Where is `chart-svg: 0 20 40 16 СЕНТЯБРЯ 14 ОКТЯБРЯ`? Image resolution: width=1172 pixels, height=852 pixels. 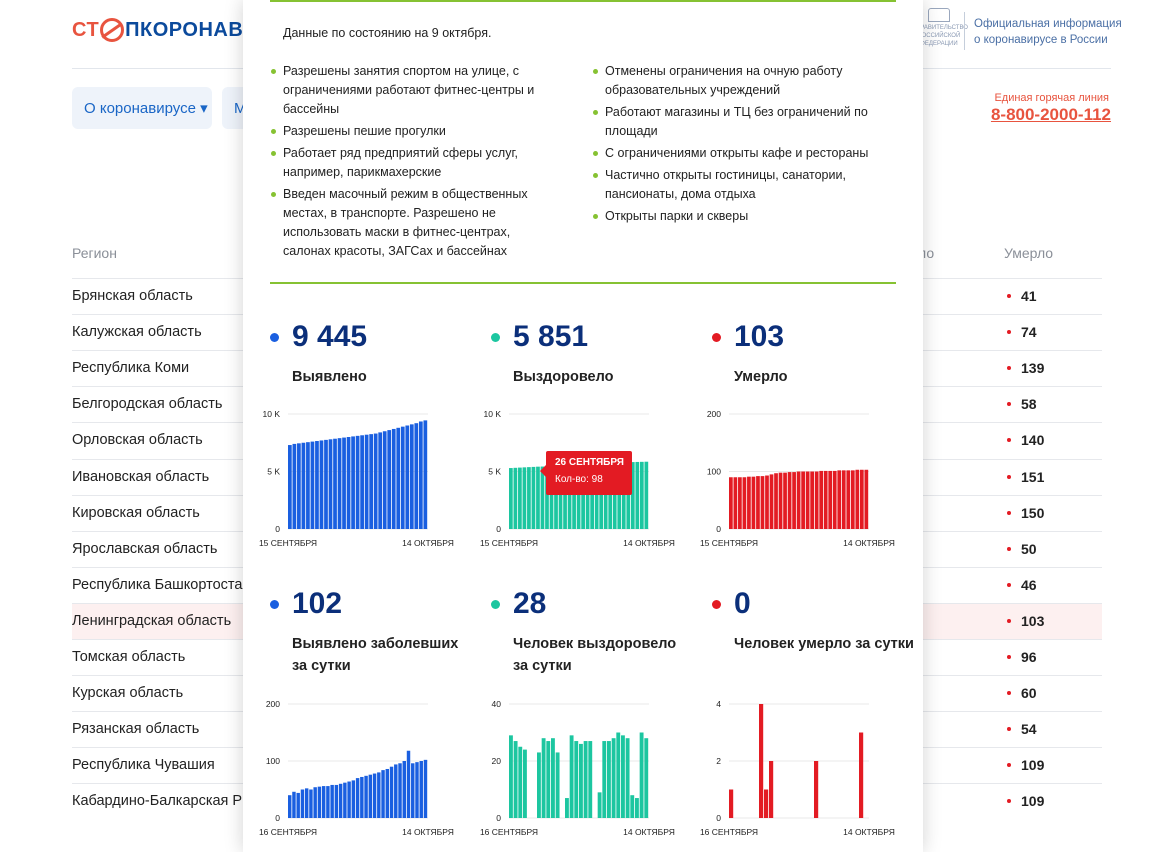 chart-svg: 0 20 40 16 СЕНТЯБРЯ 14 ОКТЯБРЯ is located at coordinates (577, 768).